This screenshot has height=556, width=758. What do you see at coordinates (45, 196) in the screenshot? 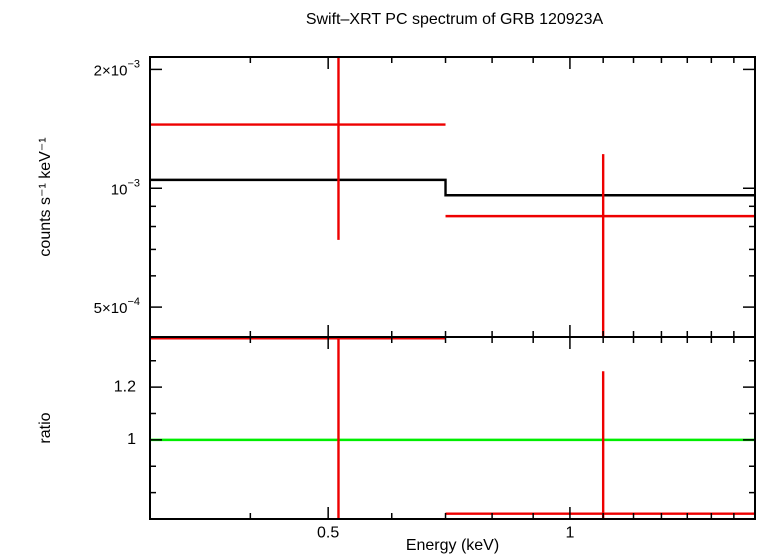
I see `y-axis-label-spectrum: counts s⁻¹ keV⁻¹` at bounding box center [45, 196].